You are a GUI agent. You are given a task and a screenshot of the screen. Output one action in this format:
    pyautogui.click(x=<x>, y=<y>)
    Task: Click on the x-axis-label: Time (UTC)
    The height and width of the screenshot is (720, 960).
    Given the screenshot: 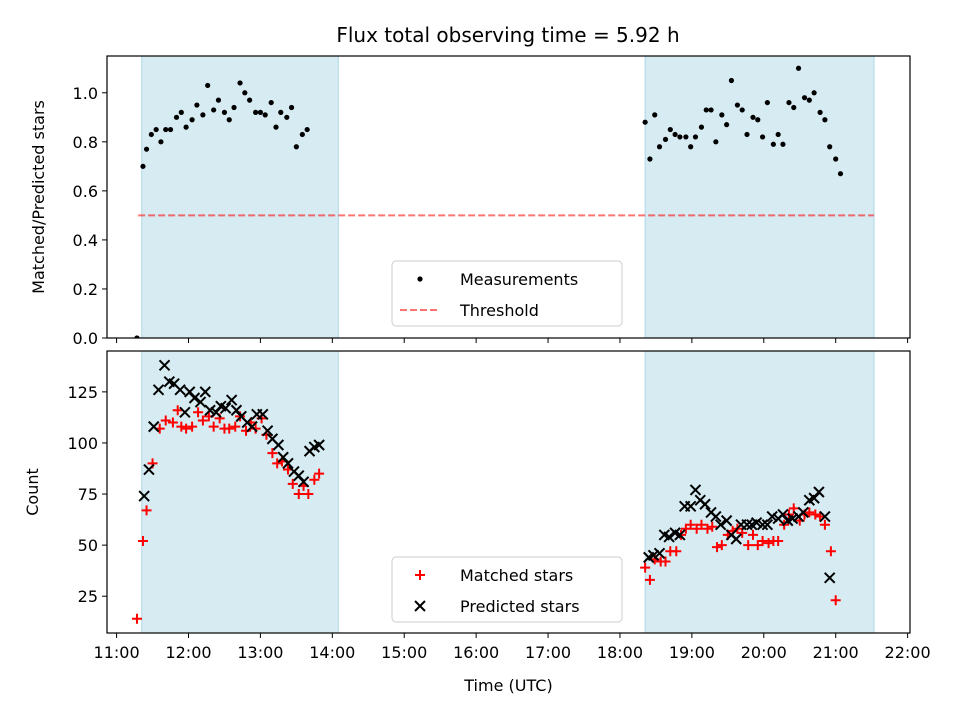 What is the action you would take?
    pyautogui.click(x=507, y=685)
    